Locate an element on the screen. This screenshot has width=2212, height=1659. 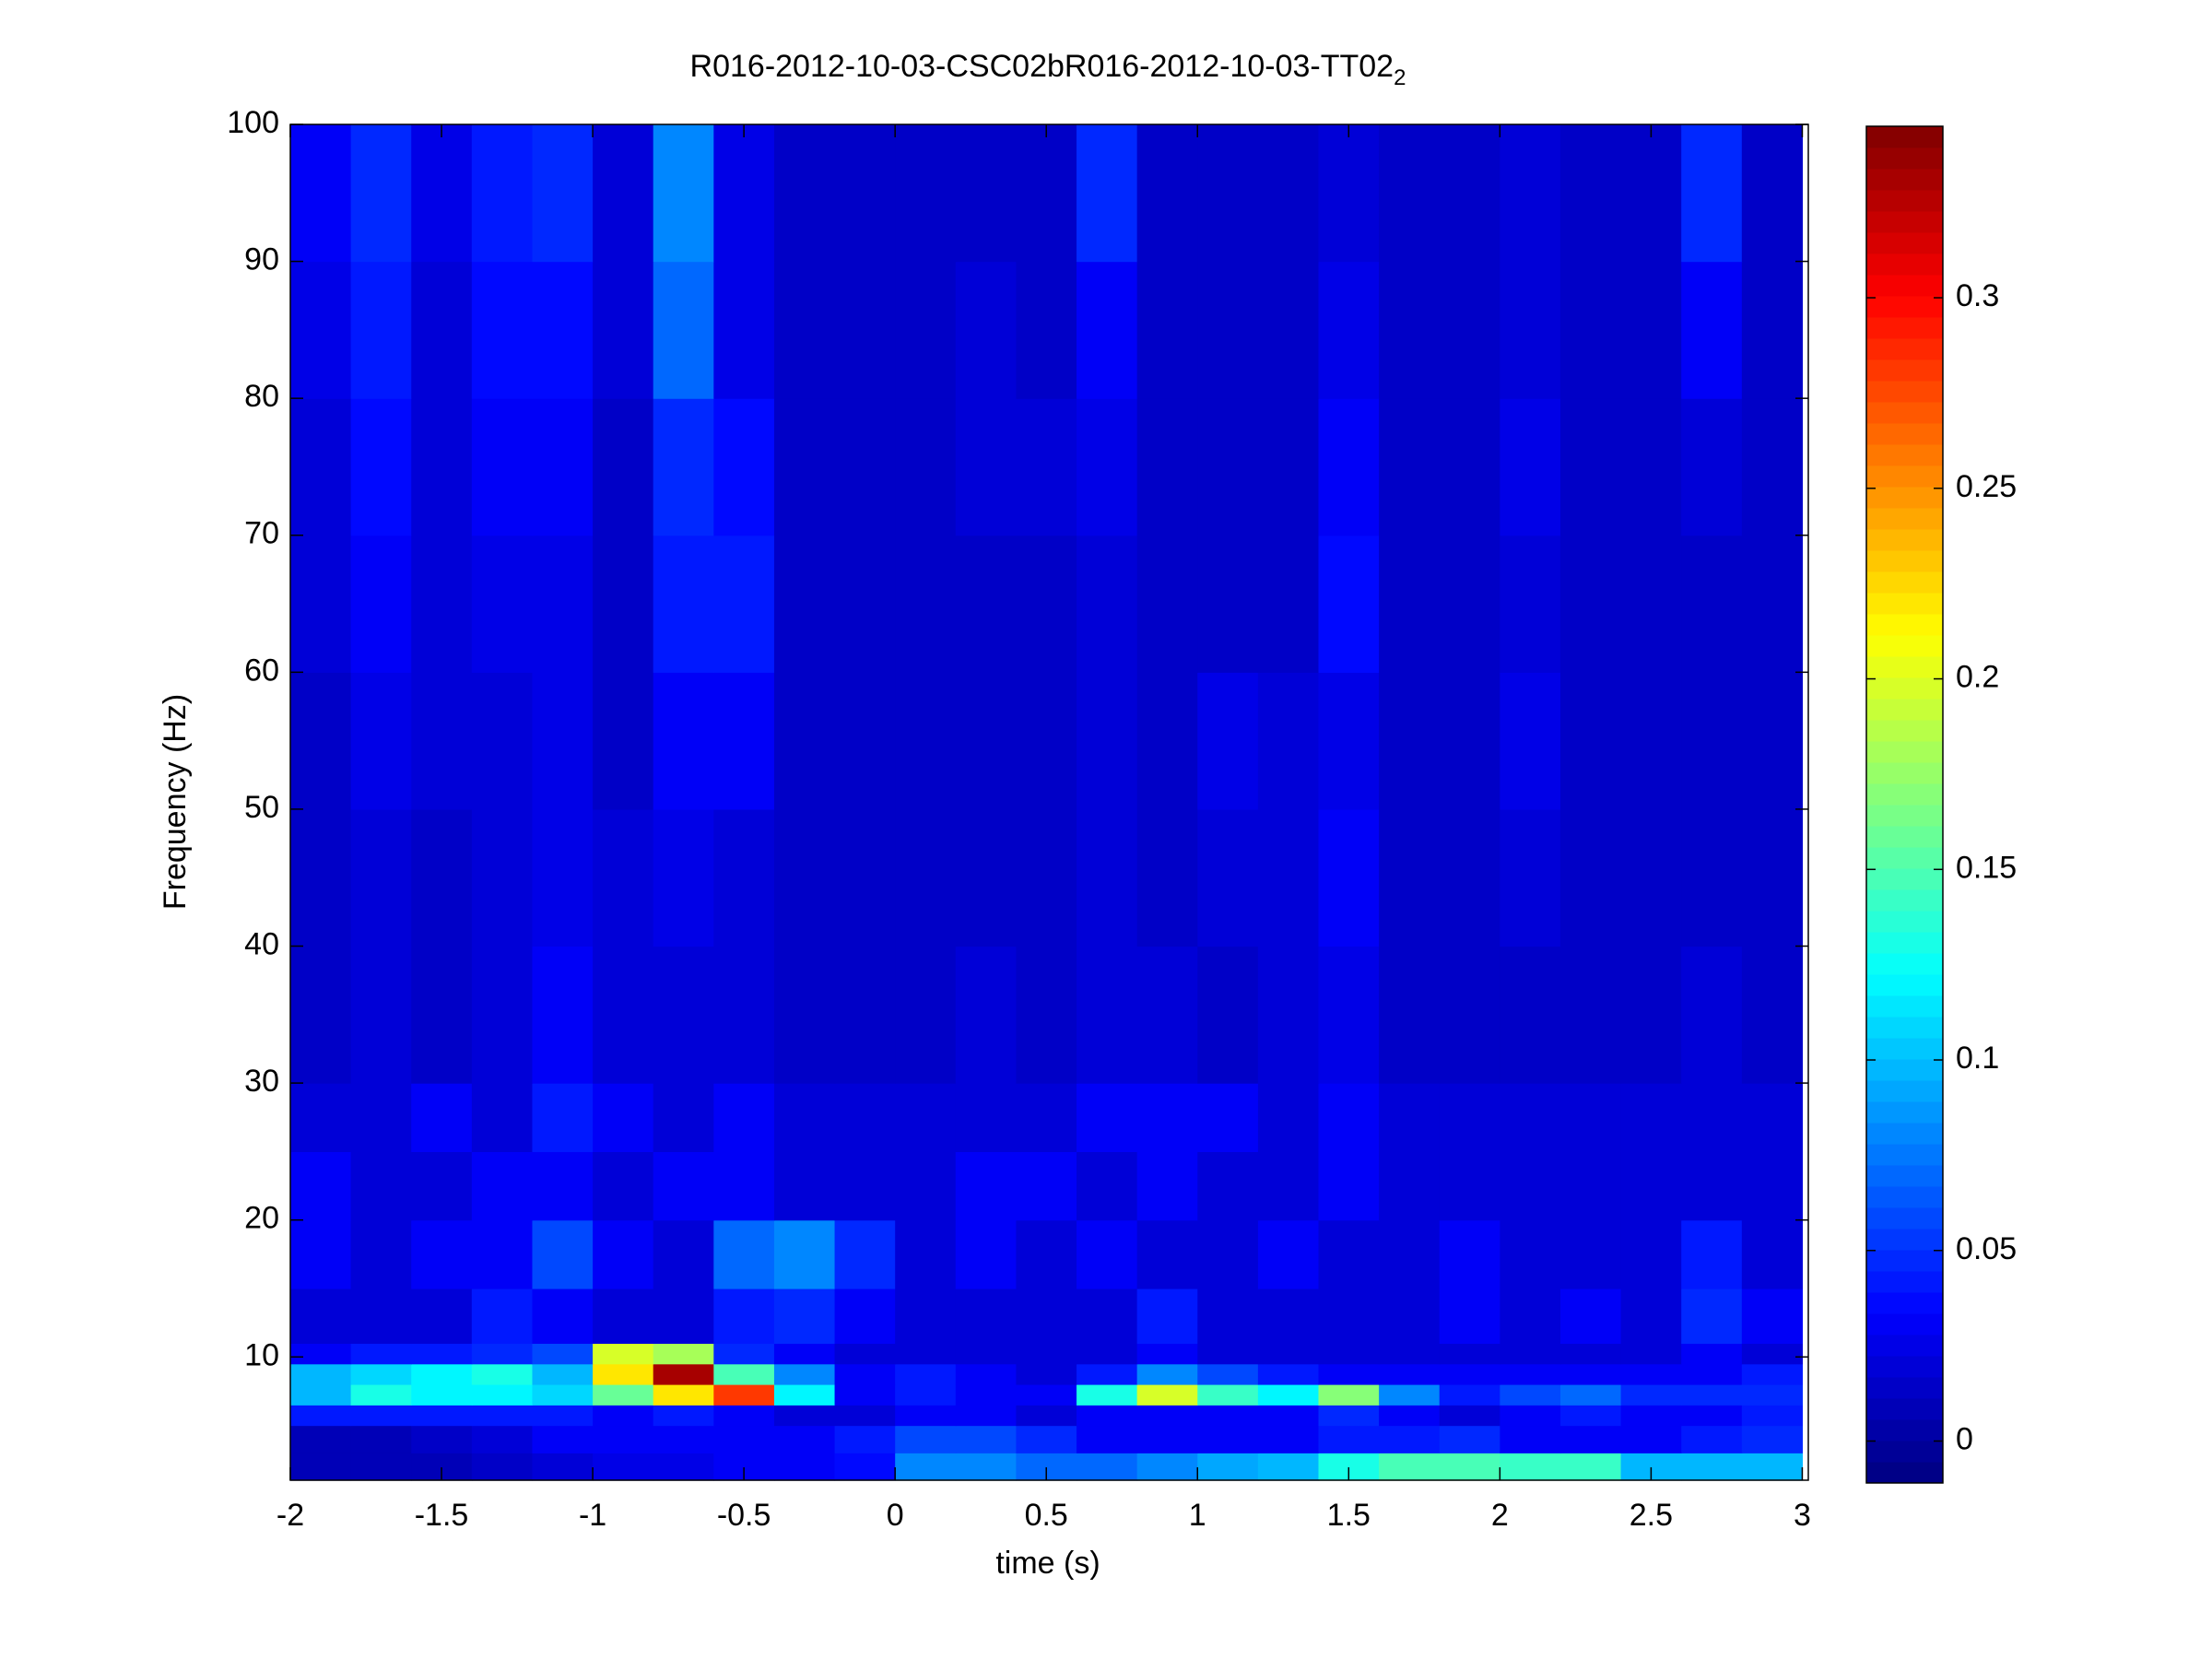
x-tick-label: 1 is located at coordinates (1197, 1515).